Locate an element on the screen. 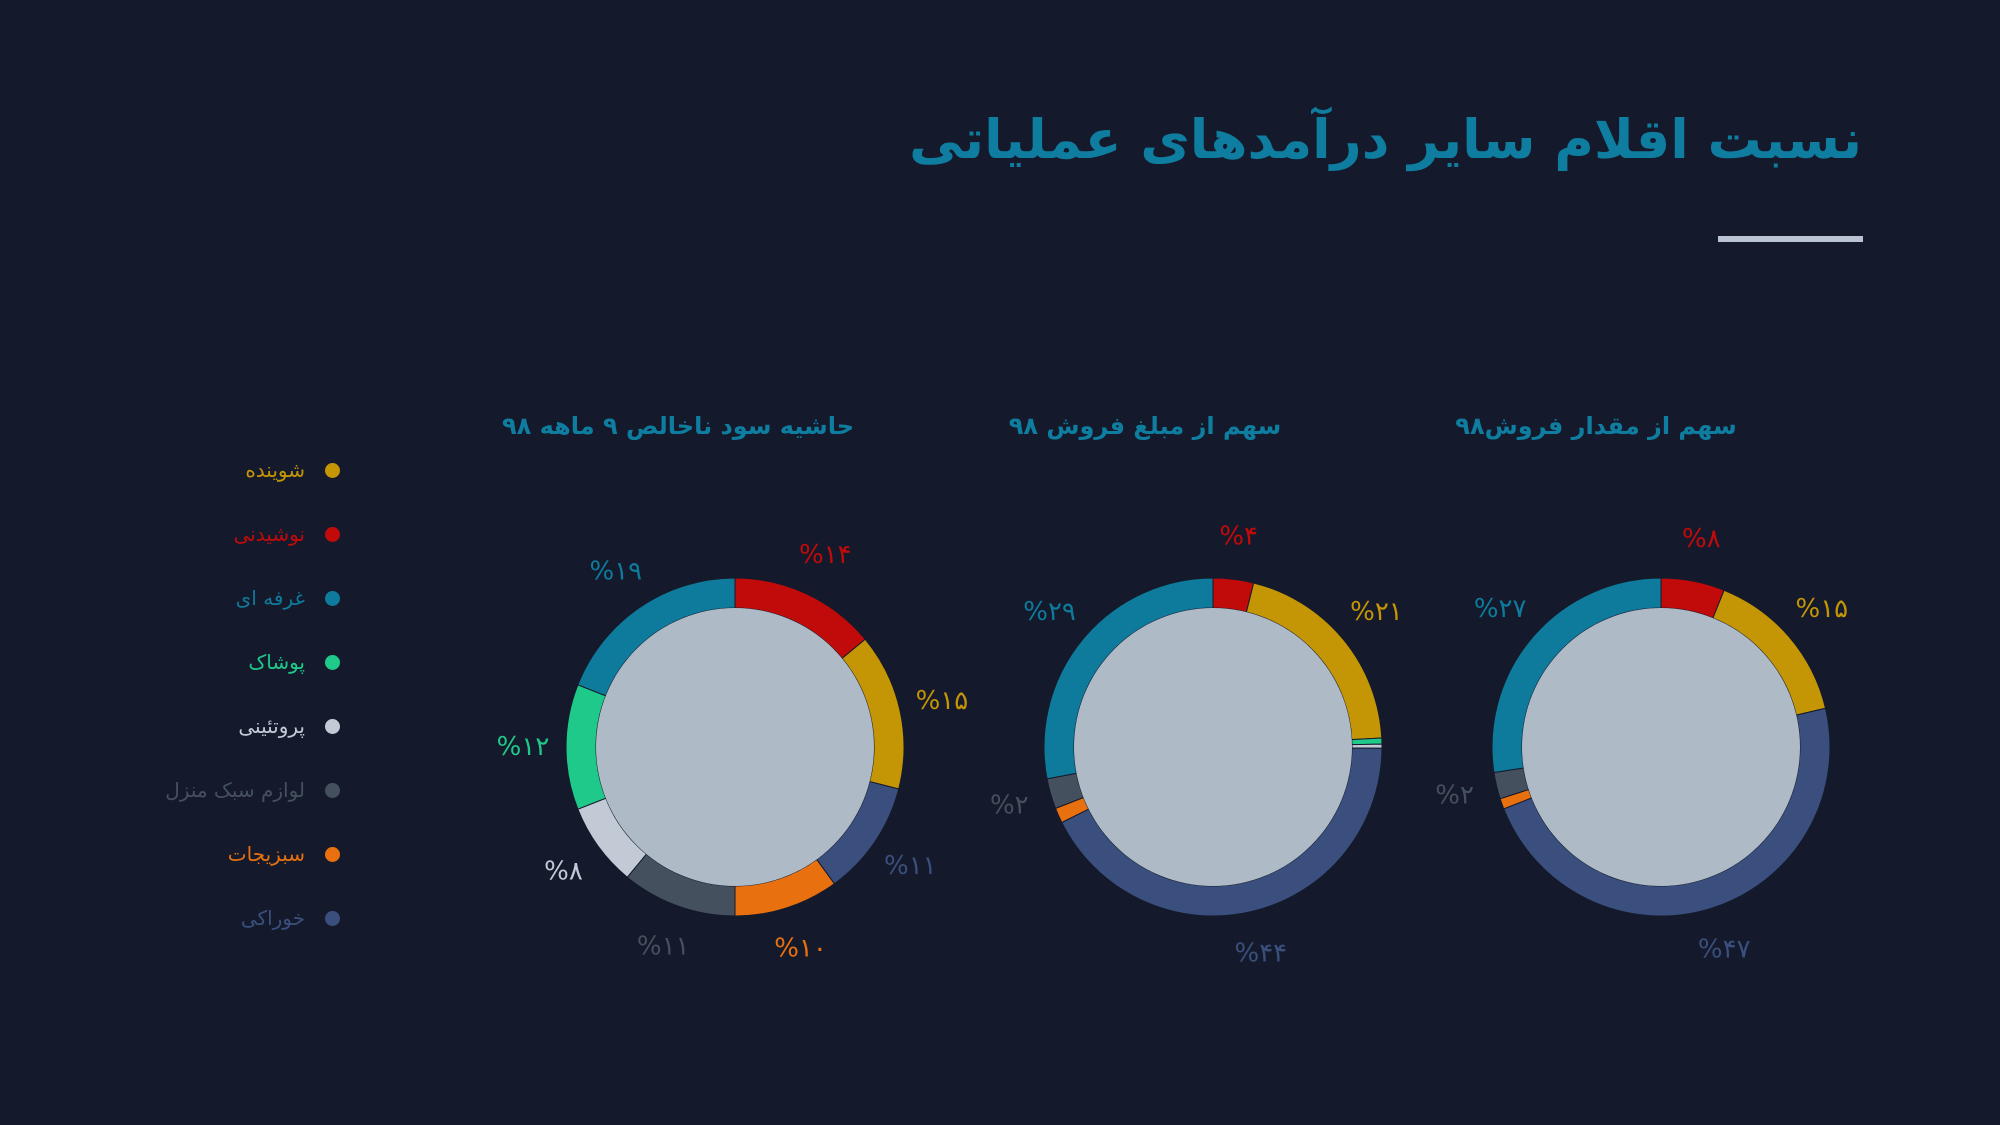  legend-item: خوراکی is located at coordinates (252, 918).